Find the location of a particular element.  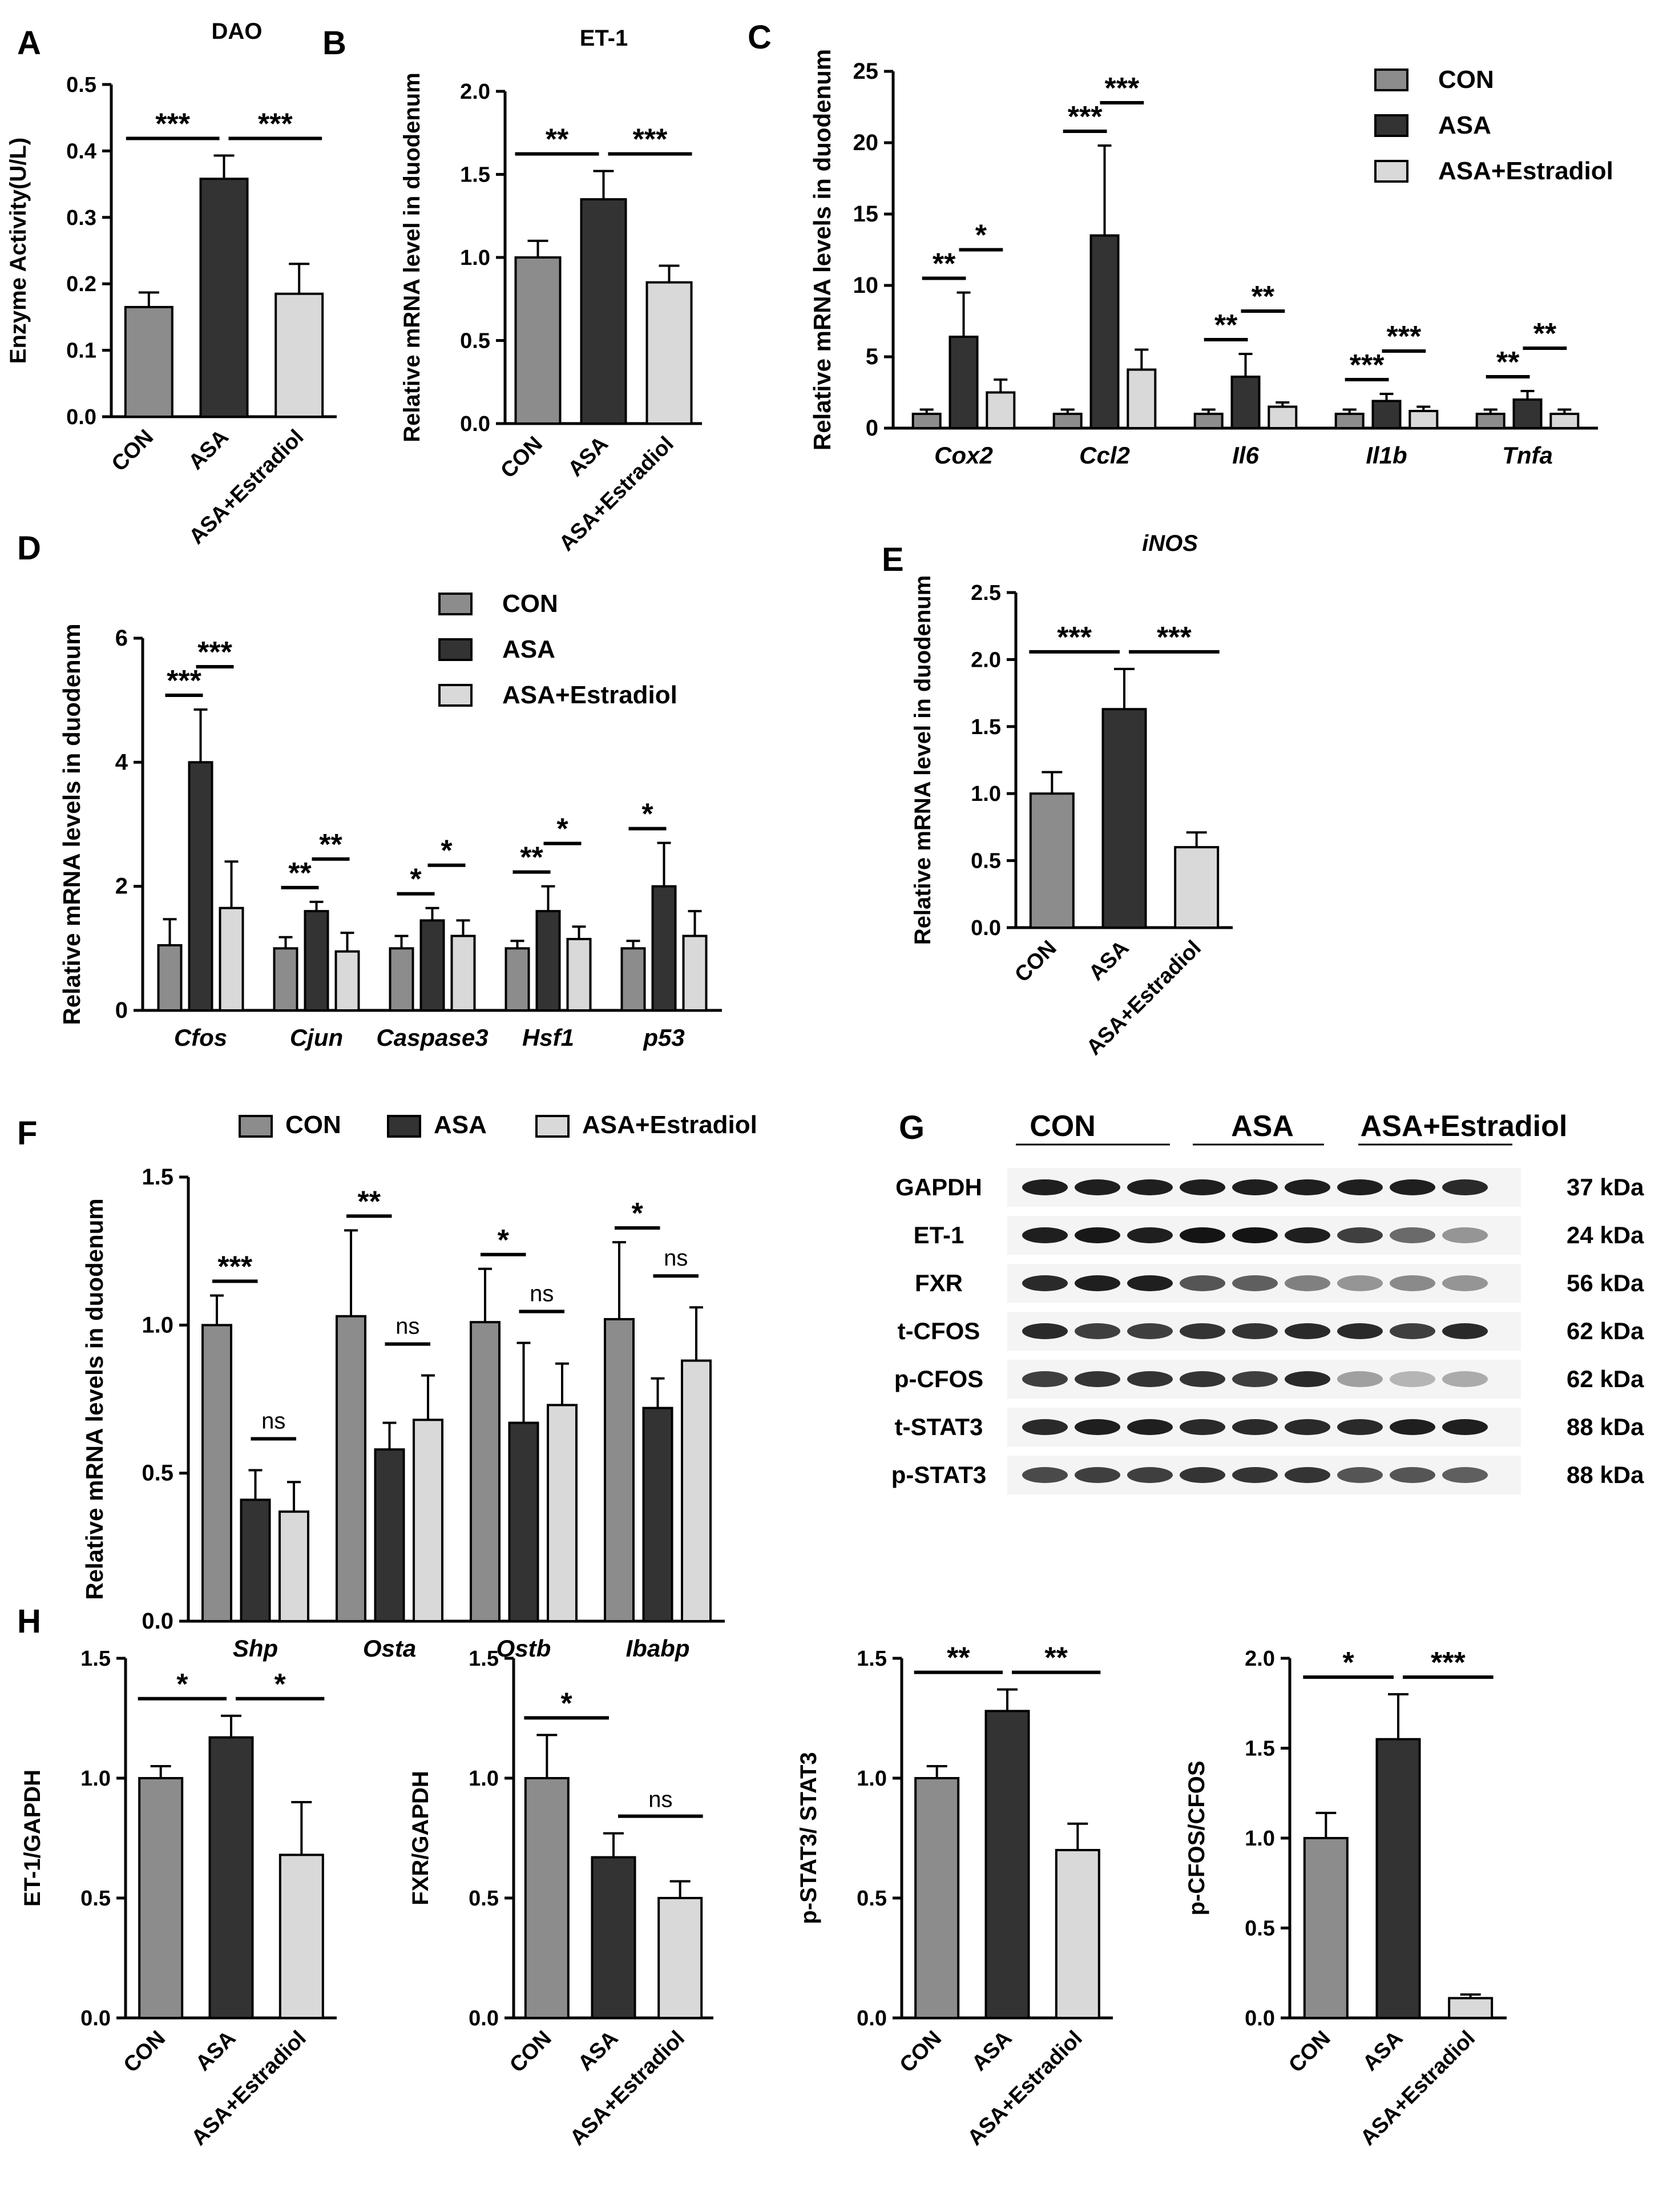

blot-group-label: ASA is located at coordinates (1263, 1126).